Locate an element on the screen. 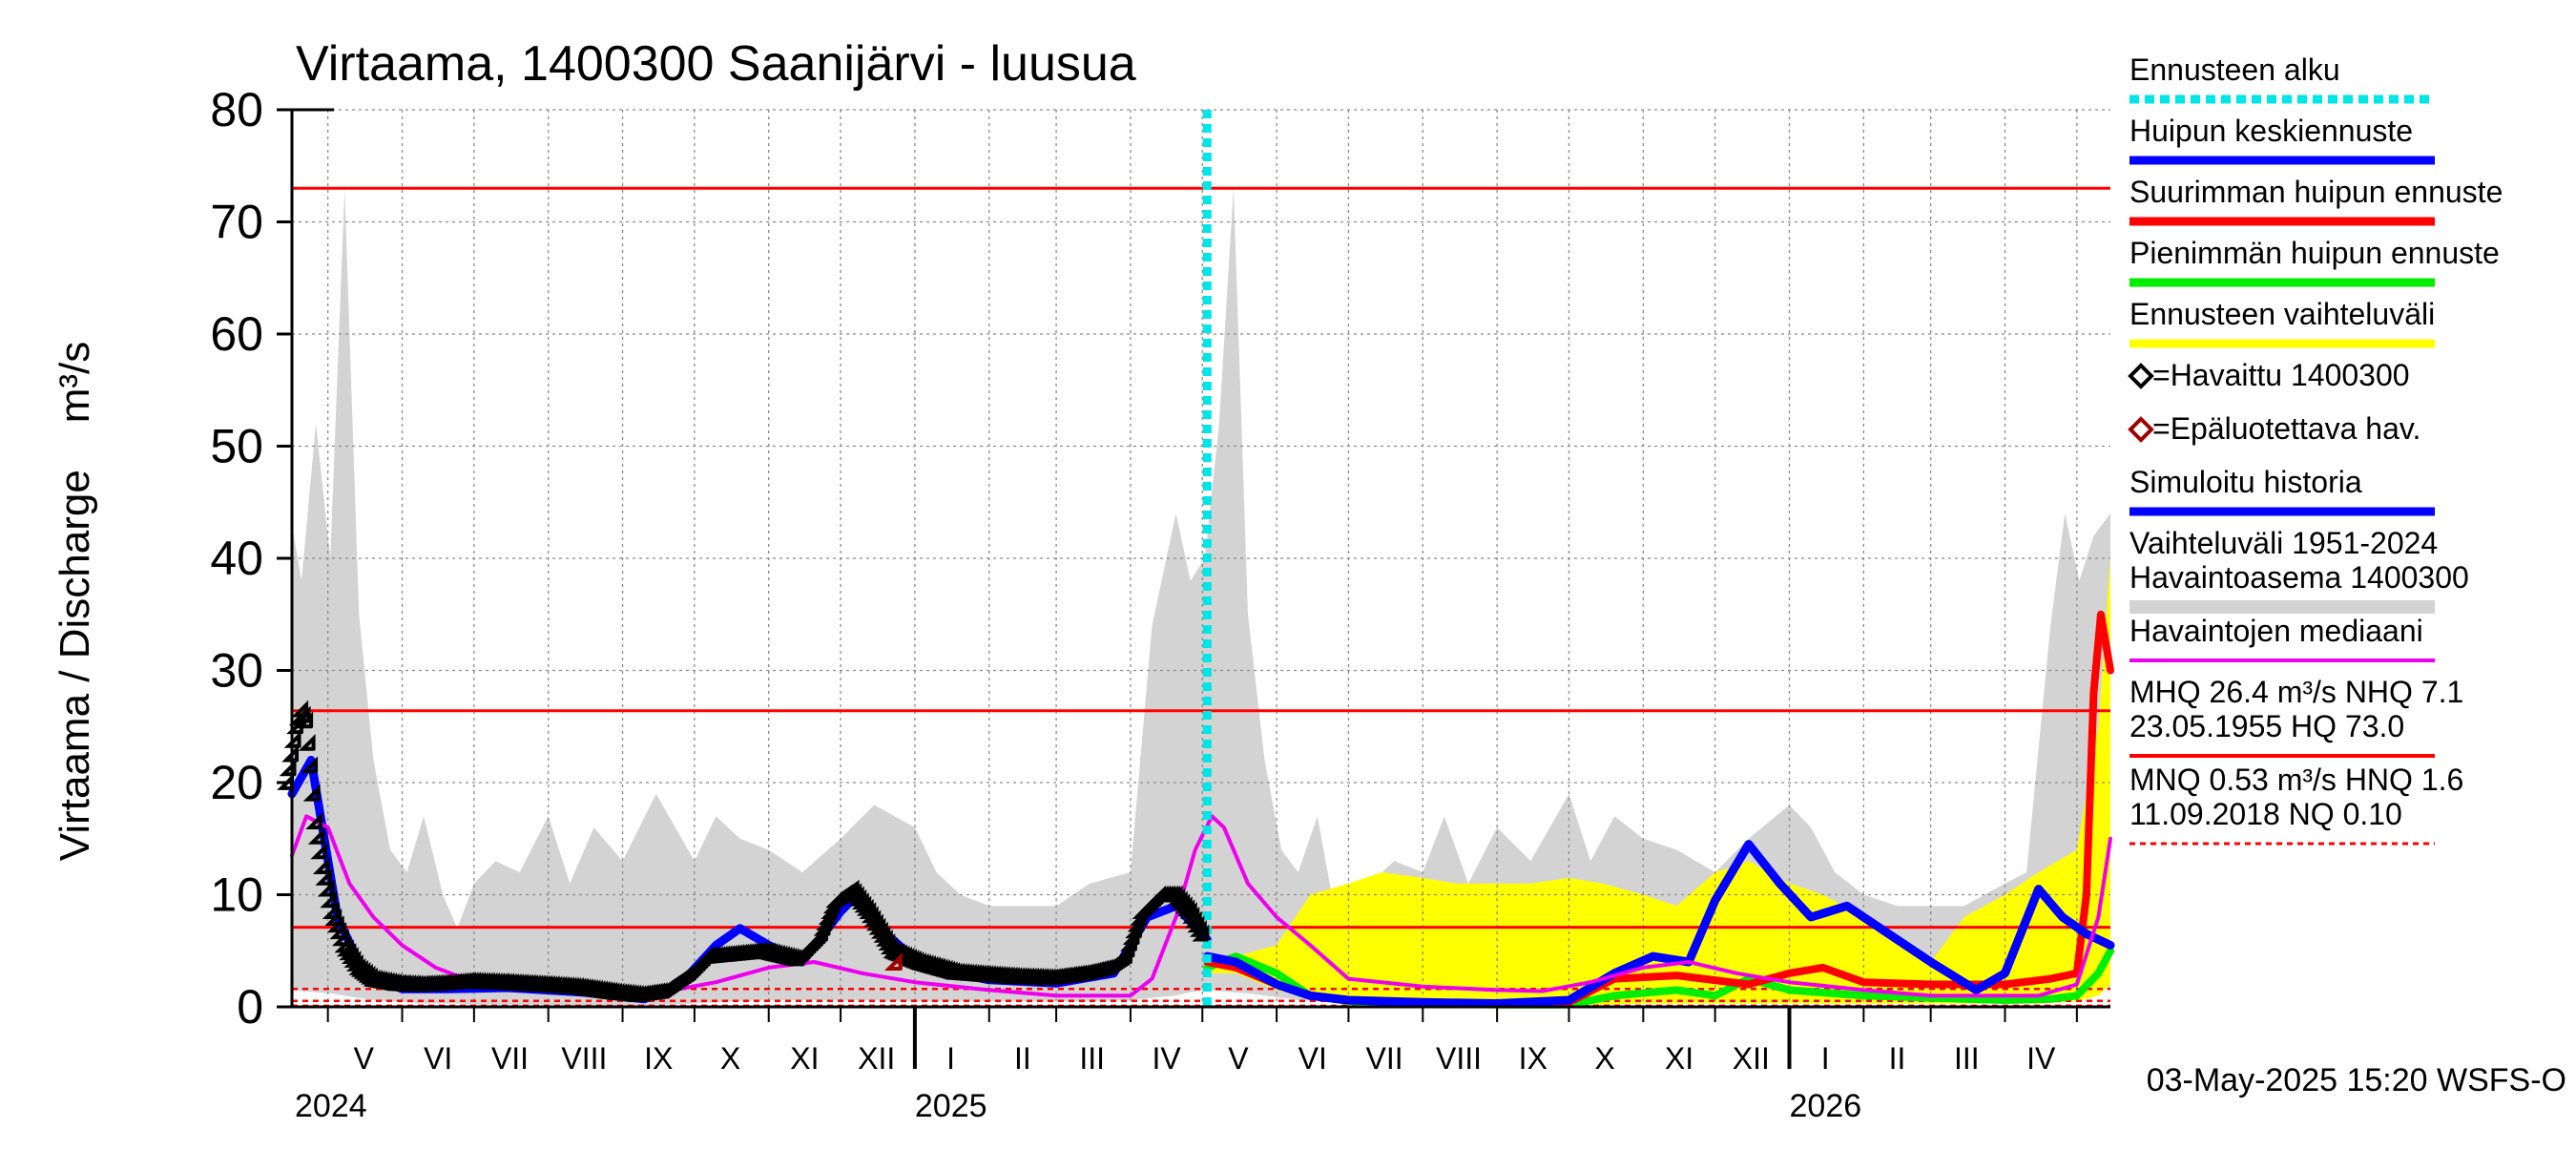 The image size is (2576, 1150). forecast-range-area is located at coordinates (1658, 781).